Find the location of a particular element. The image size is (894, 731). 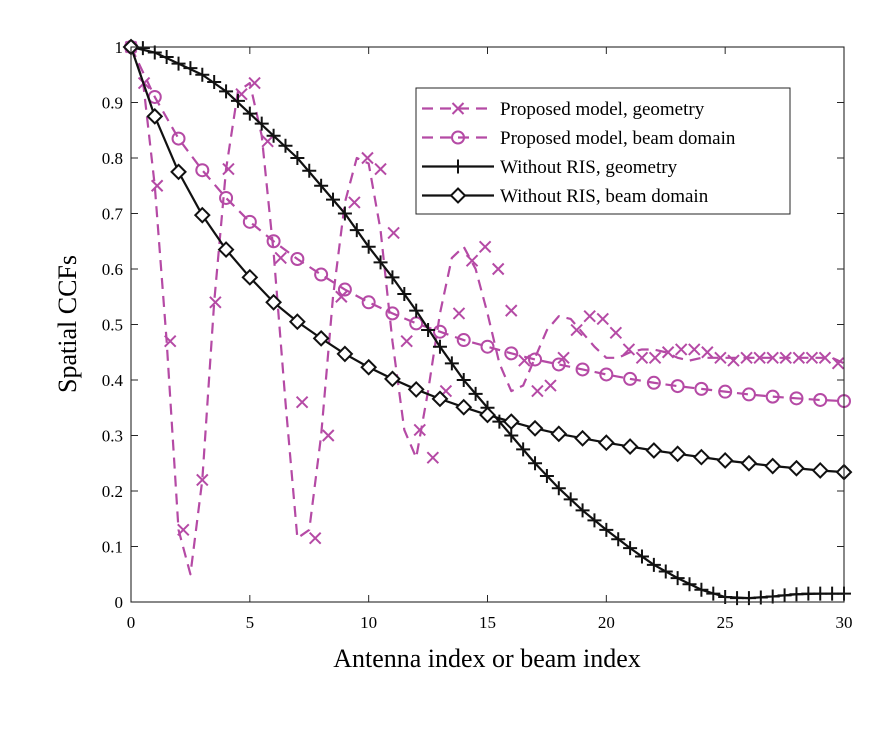

x-tick-label: 30 is located at coordinates (844, 622).